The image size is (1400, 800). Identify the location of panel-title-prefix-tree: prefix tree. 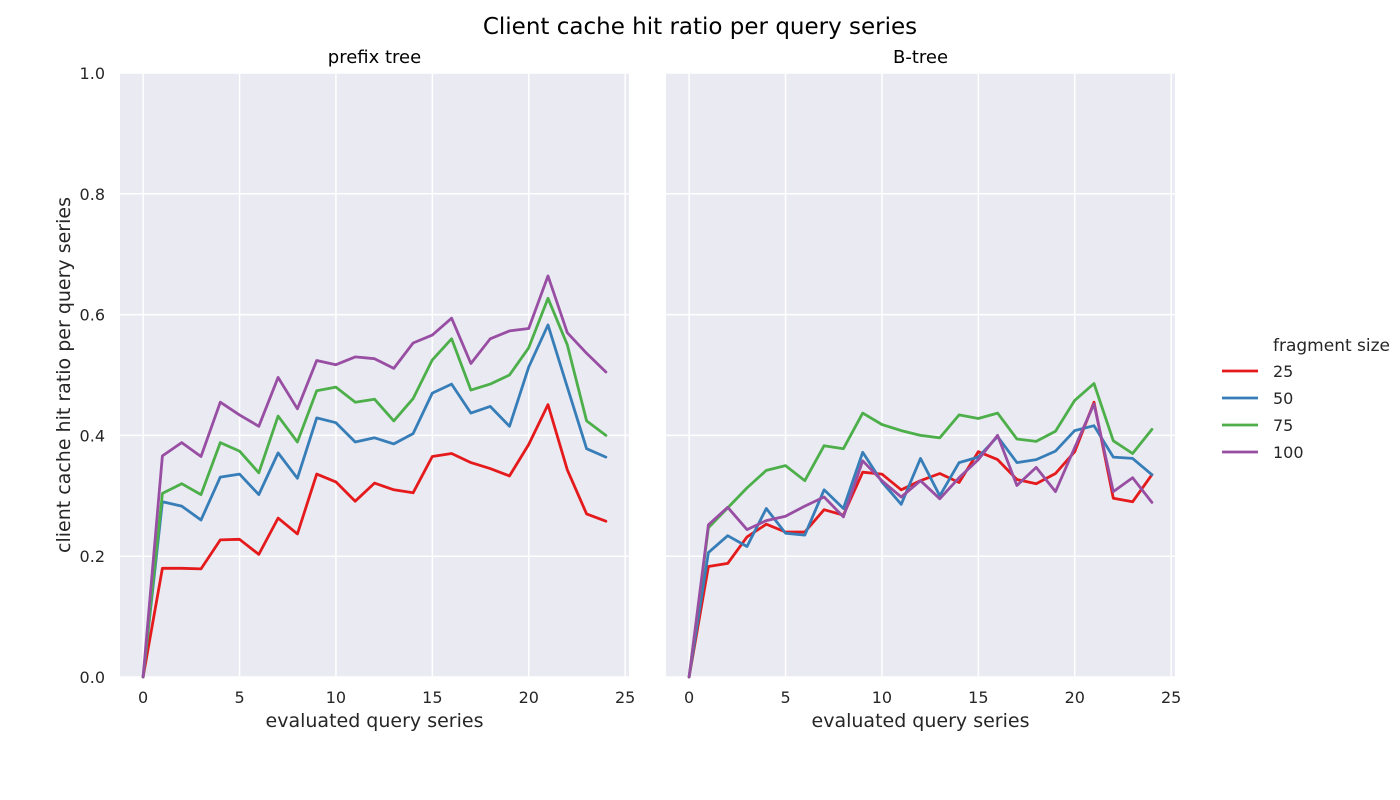
(374, 57).